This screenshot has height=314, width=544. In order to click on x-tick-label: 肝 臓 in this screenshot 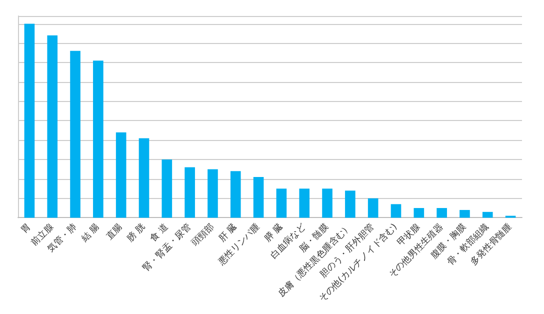, I will do `click(228, 232)`.